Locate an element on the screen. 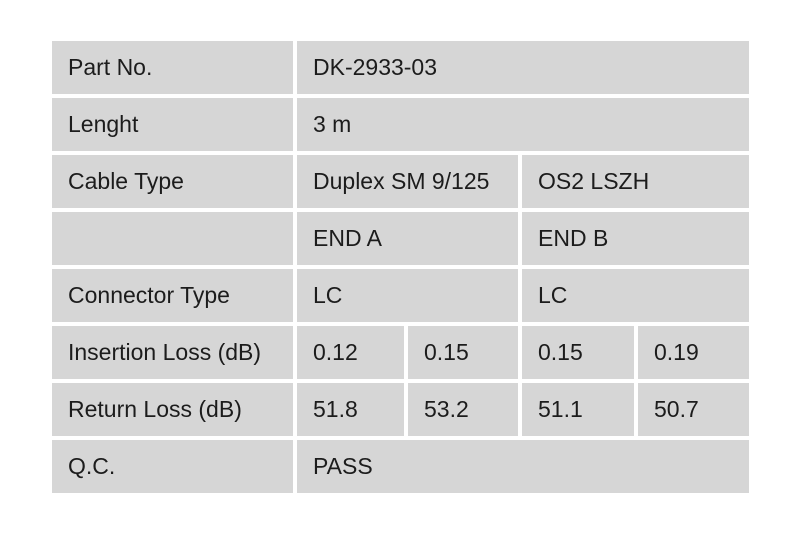 This screenshot has width=800, height=533. insertion-loss-end-b-1: 0.15 is located at coordinates (578, 352).